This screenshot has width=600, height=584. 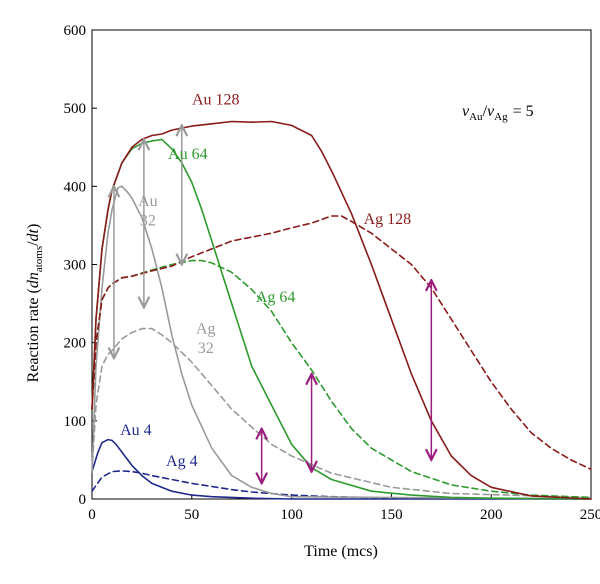 What do you see at coordinates (83, 500) in the screenshot?
I see `y-tick-label-0: 0` at bounding box center [83, 500].